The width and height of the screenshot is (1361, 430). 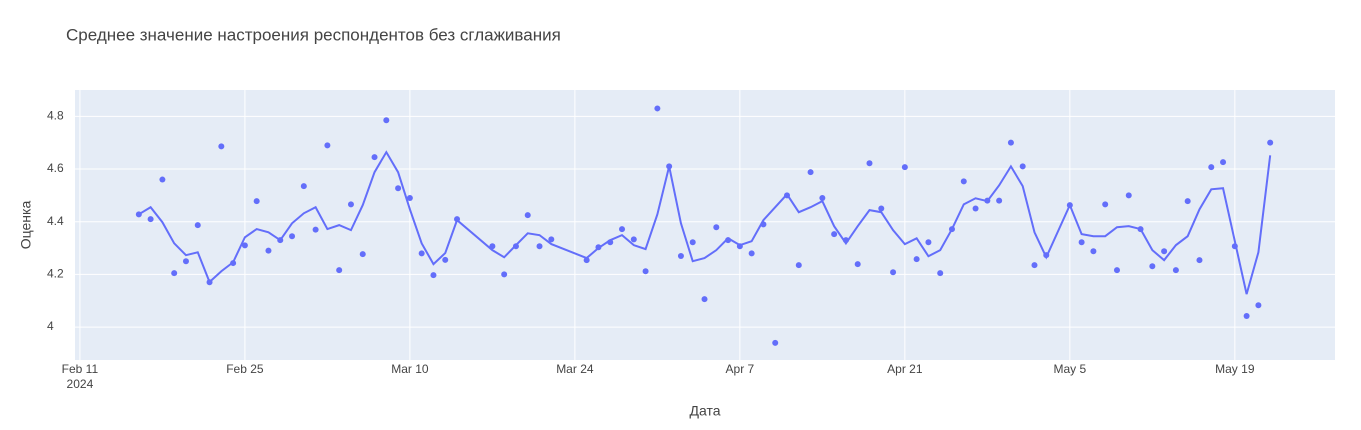 I want to click on y-tick-label: 4.6, so click(x=55, y=168).